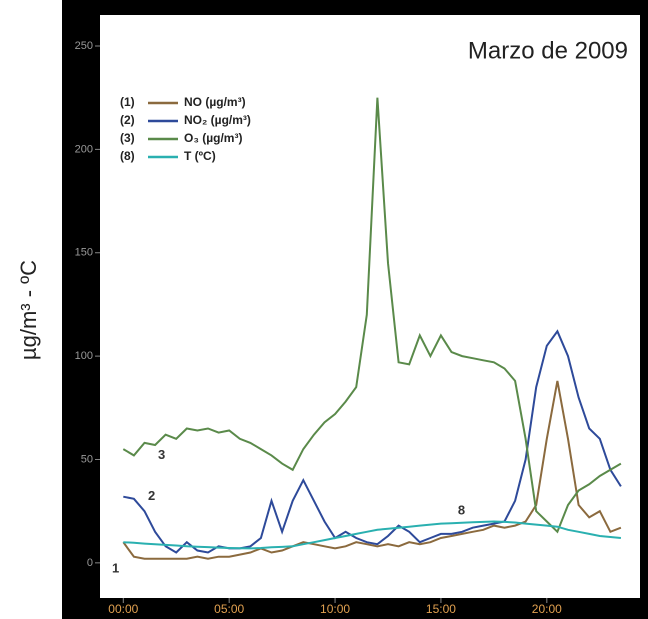 Image resolution: width=648 pixels, height=619 pixels. I want to click on y-axis-label: µg/m³ - ºC, so click(28, 310).